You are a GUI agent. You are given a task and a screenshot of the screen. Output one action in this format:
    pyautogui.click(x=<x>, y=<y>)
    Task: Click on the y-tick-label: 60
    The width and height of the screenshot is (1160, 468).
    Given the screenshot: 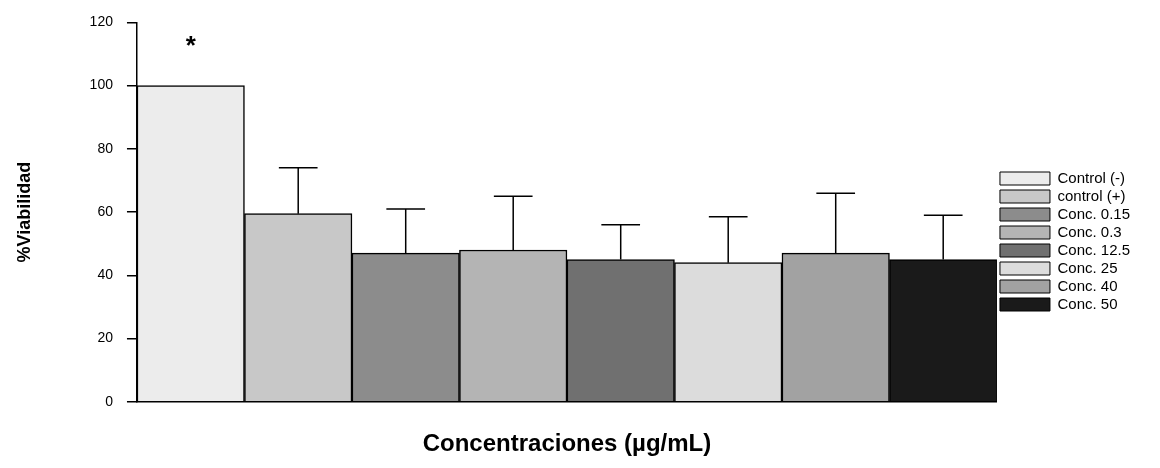 What is the action you would take?
    pyautogui.click(x=105, y=210)
    